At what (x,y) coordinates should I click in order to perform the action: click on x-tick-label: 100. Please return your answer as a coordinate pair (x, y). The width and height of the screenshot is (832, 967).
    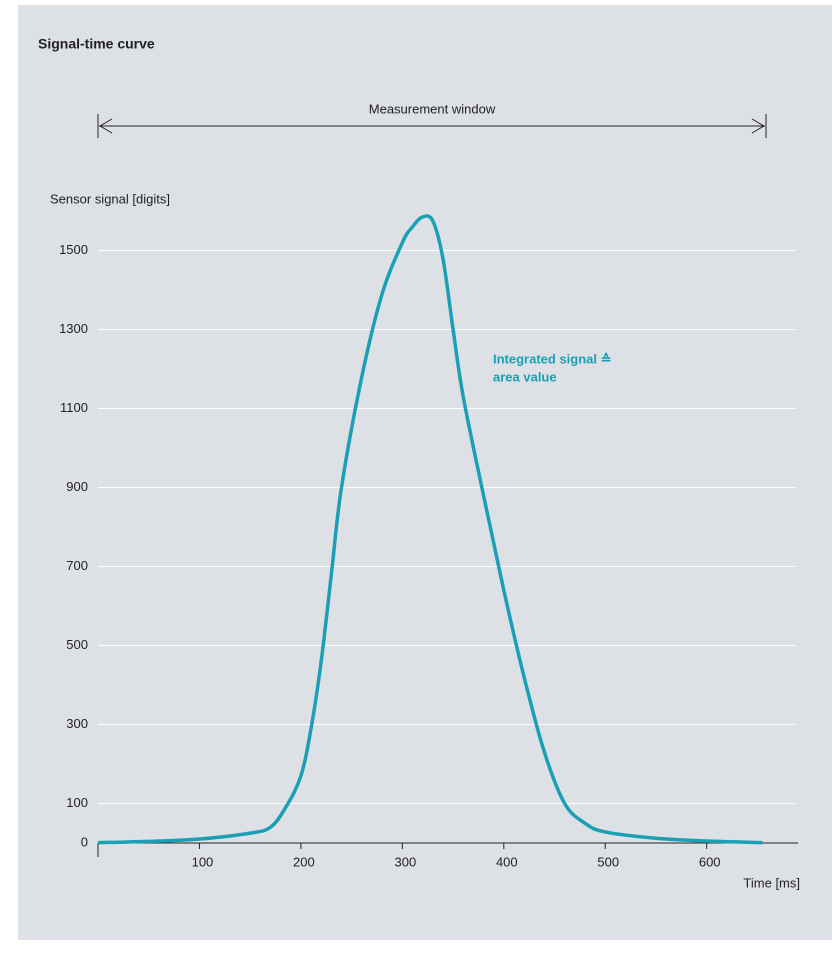
    Looking at the image, I should click on (203, 861).